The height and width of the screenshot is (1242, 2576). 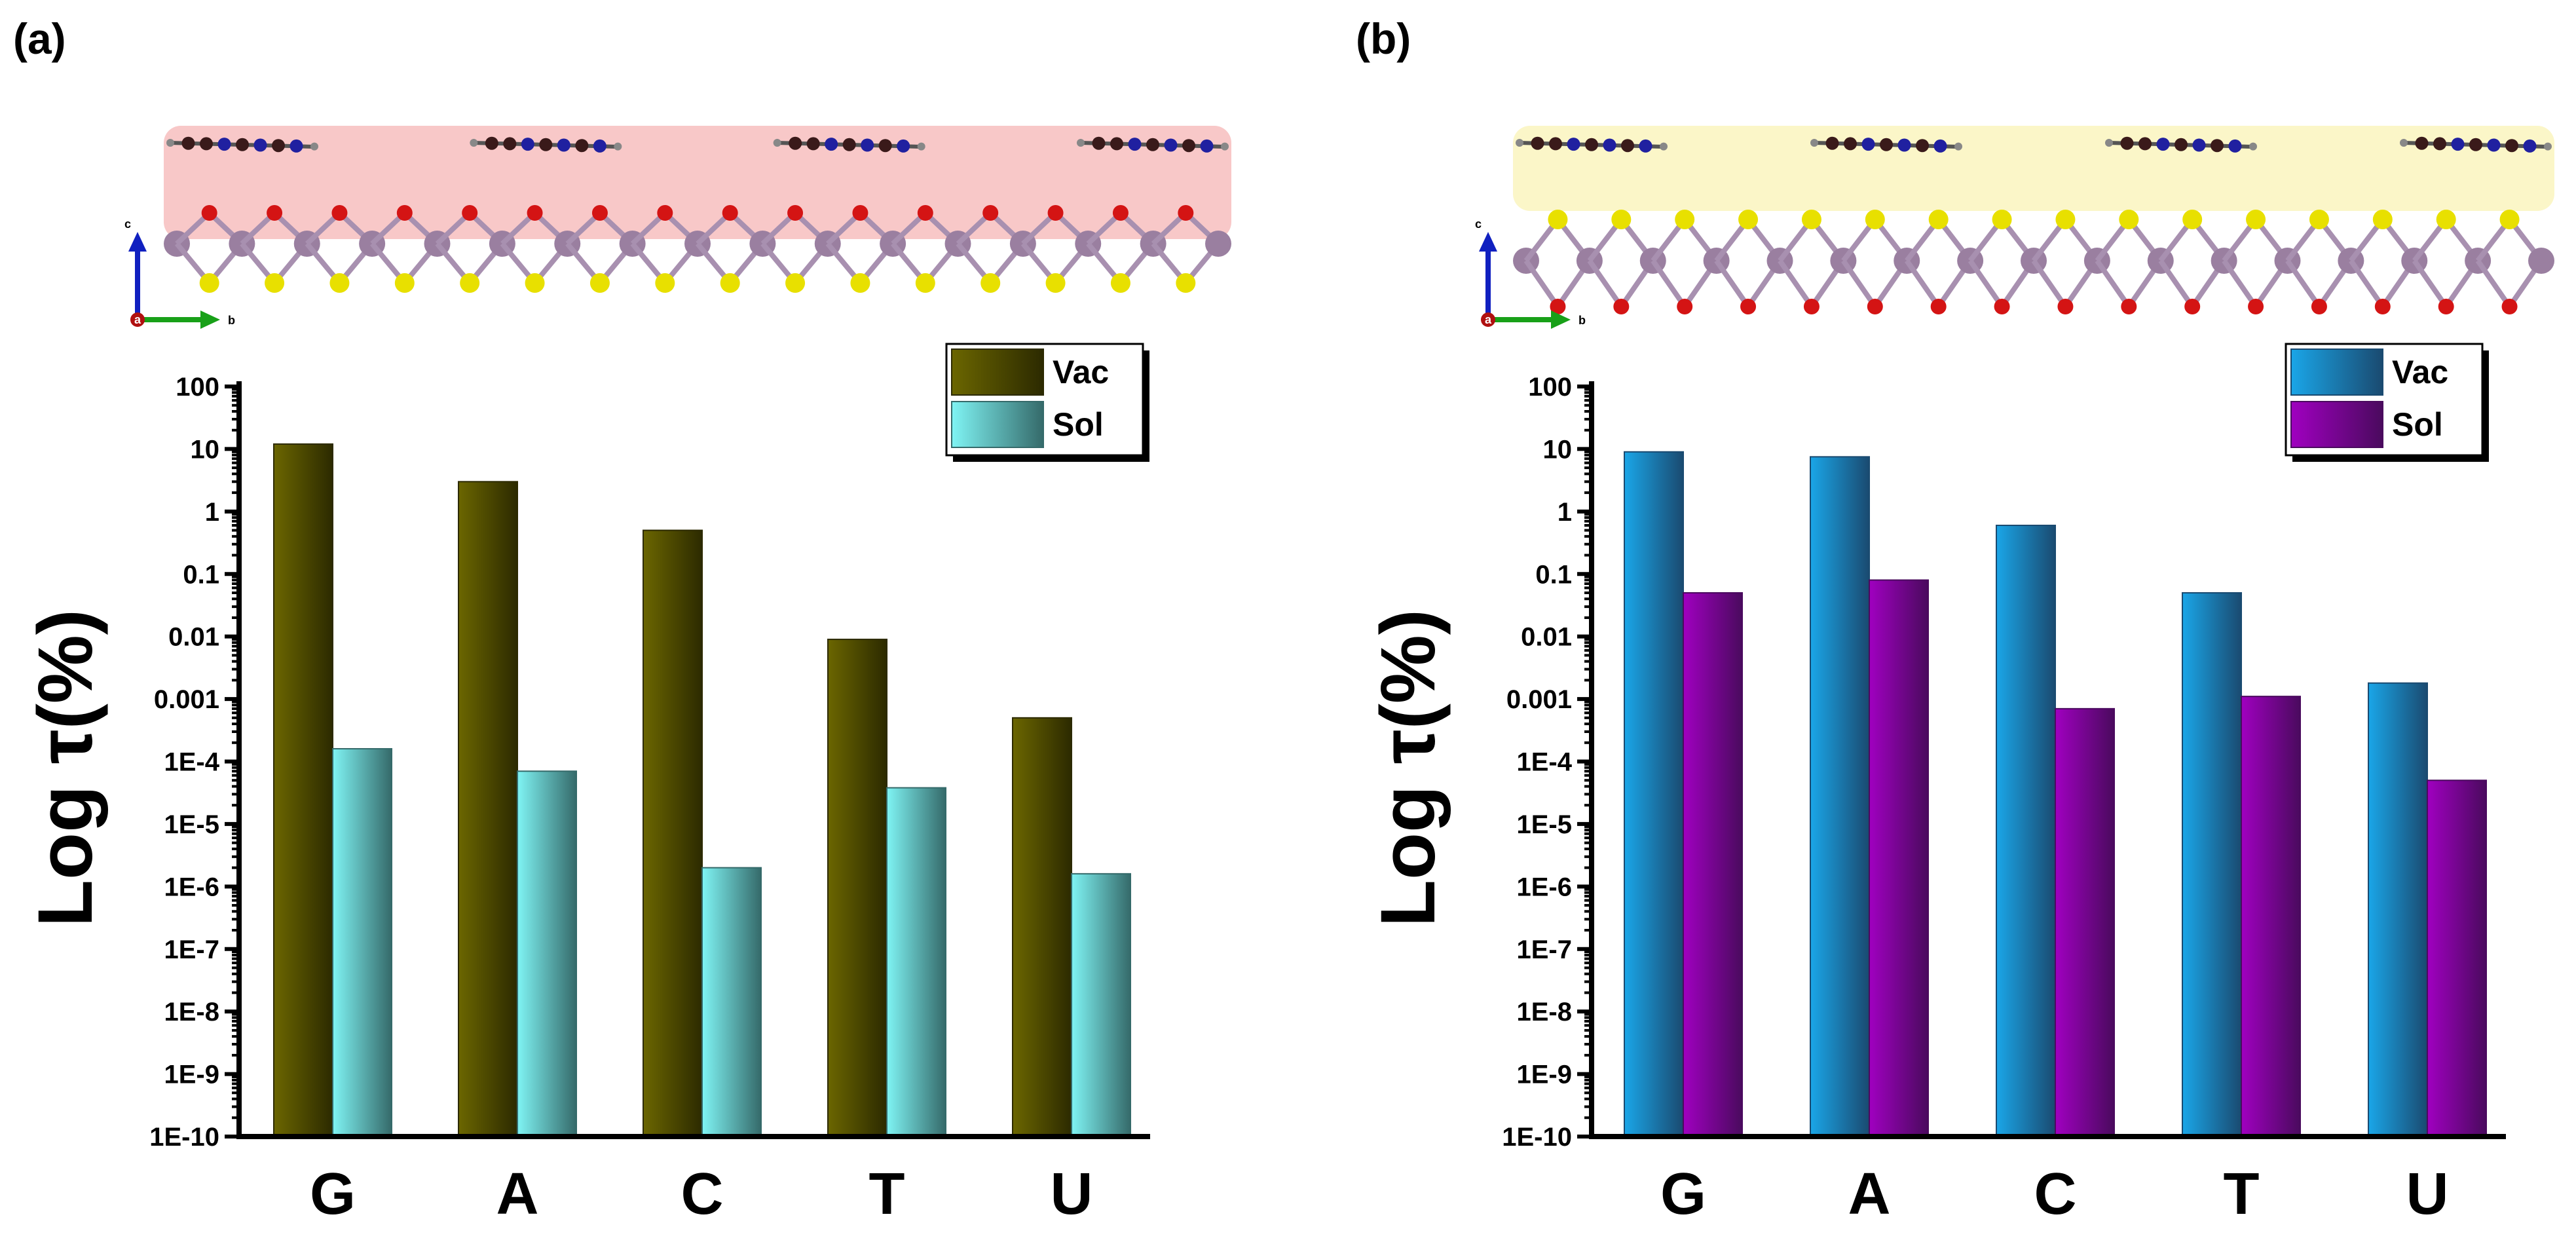 What do you see at coordinates (1869, 1194) in the screenshot?
I see `x-tick-label-a: A` at bounding box center [1869, 1194].